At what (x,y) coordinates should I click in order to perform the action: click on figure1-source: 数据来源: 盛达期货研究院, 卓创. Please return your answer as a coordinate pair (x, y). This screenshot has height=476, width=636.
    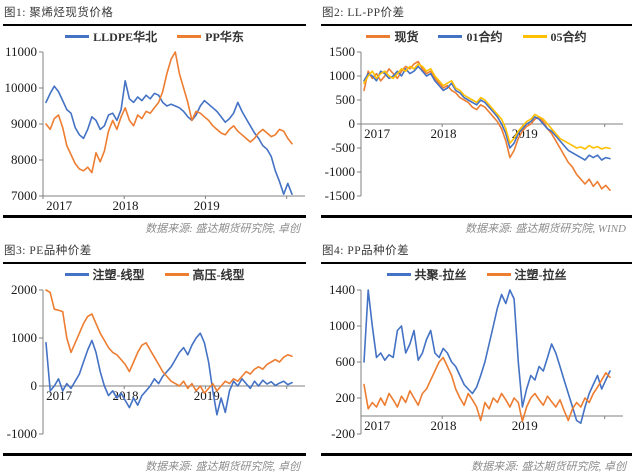
    Looking at the image, I should click on (222, 229).